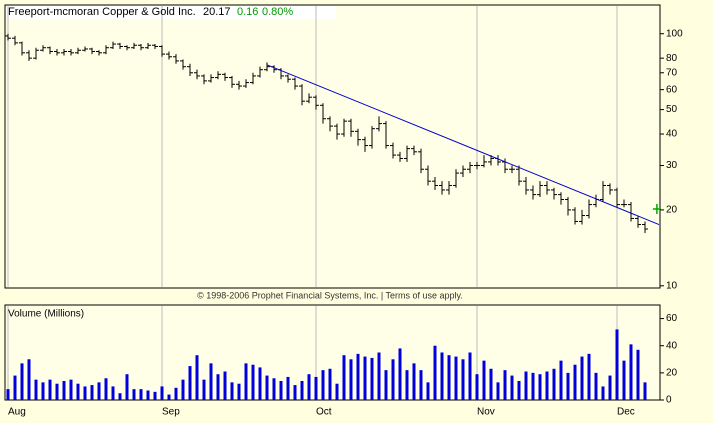 The height and width of the screenshot is (423, 713). I want to click on y-tick-label: 100, so click(674, 33).